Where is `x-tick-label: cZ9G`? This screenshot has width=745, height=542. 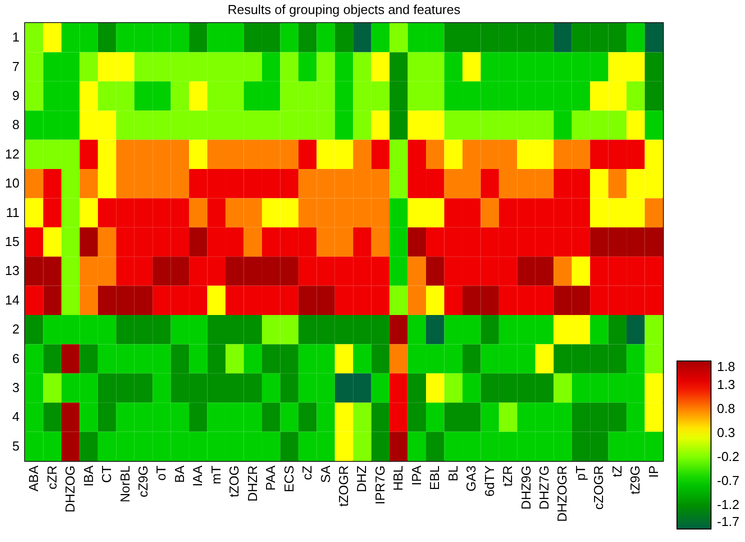 x-tick-label: cZ9G is located at coordinates (142, 482).